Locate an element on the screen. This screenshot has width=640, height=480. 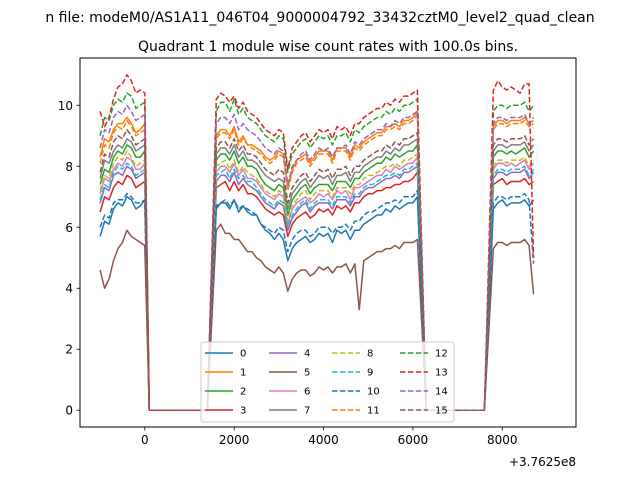
x-tick-label: 6000 is located at coordinates (413, 440).